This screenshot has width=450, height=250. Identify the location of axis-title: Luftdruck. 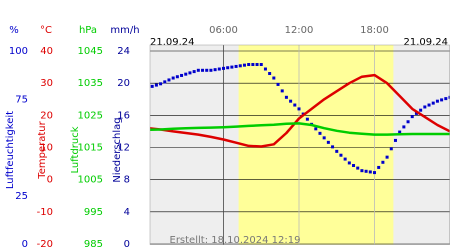
(75, 149).